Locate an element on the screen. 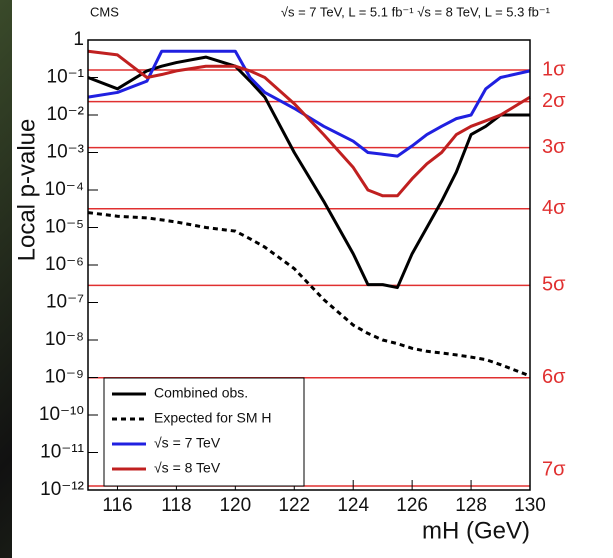 The image size is (613, 558). x-tick-label: 120 is located at coordinates (235, 505).